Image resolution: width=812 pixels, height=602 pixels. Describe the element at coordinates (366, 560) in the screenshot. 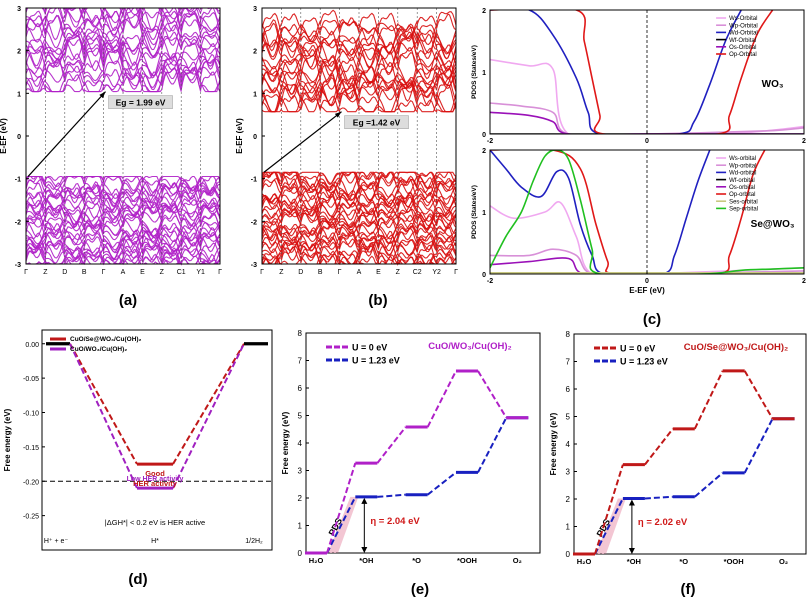

I see `category-label: *OH` at that location.